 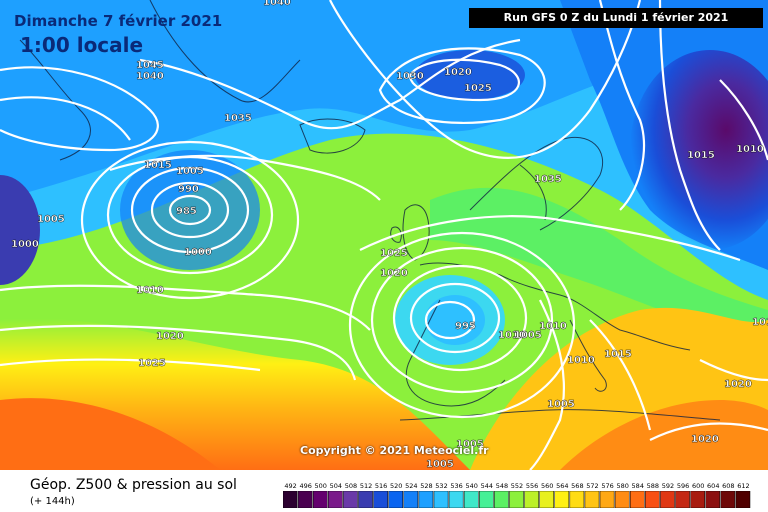 I want to click on pressure-label: 1000, so click(x=198, y=252).